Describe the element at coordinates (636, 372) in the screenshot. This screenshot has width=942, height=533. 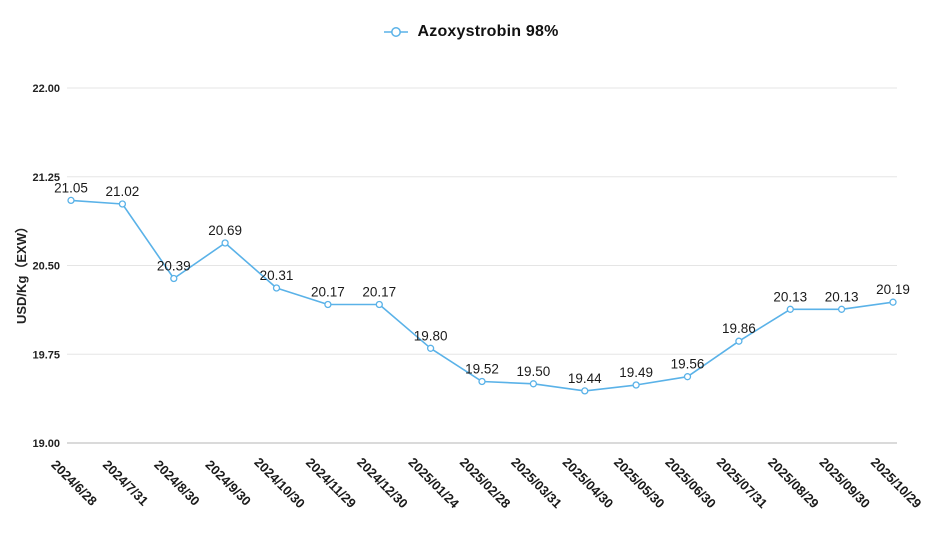
I see `data-point-label: 19.49` at that location.